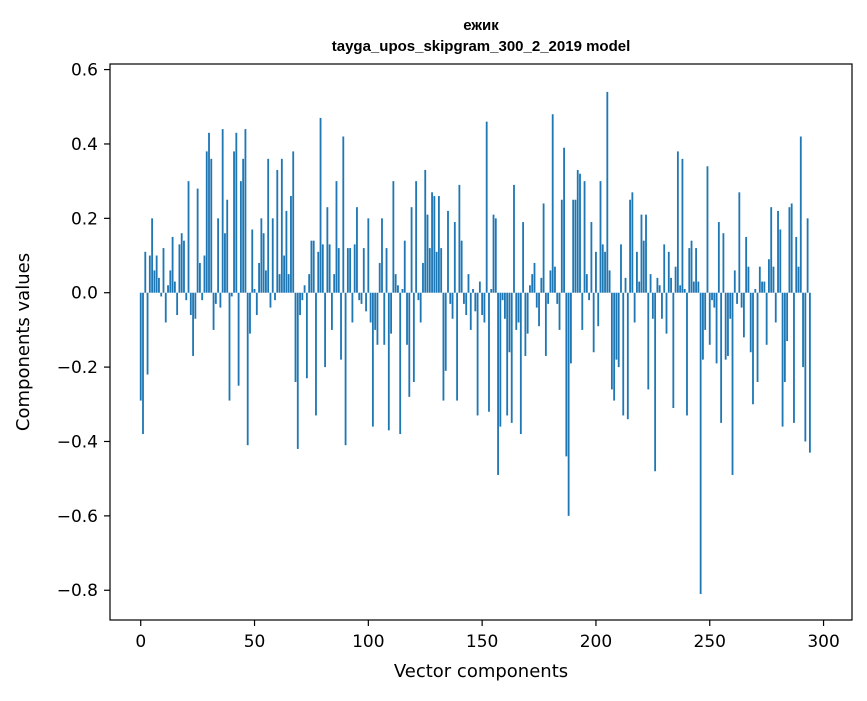 The width and height of the screenshot is (867, 701). Describe the element at coordinates (84, 294) in the screenshot. I see `y-tick-label-4: 0.0` at that location.